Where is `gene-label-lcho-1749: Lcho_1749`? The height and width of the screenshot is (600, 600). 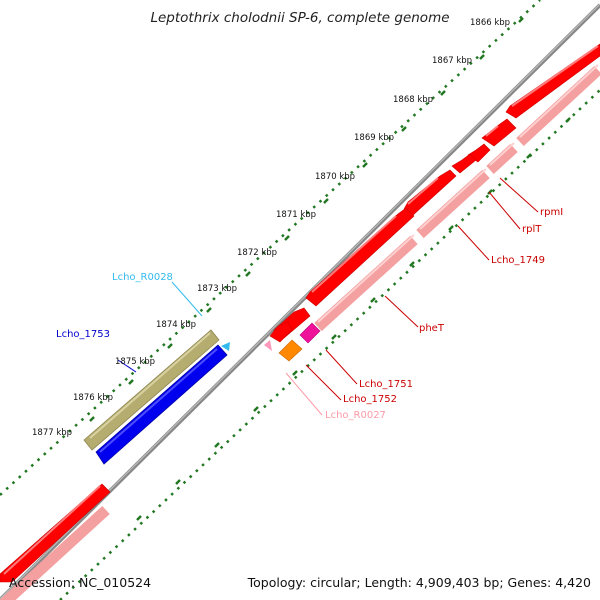 gene-label-lcho-1749: Lcho_1749 is located at coordinates (518, 260).